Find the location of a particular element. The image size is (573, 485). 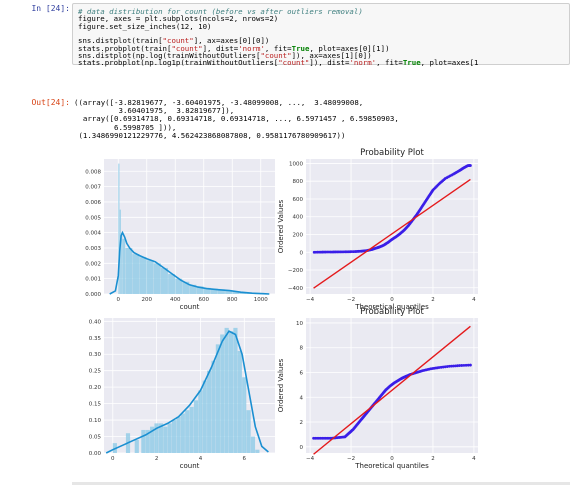

x-tick-label: 2 is located at coordinates (157, 459).